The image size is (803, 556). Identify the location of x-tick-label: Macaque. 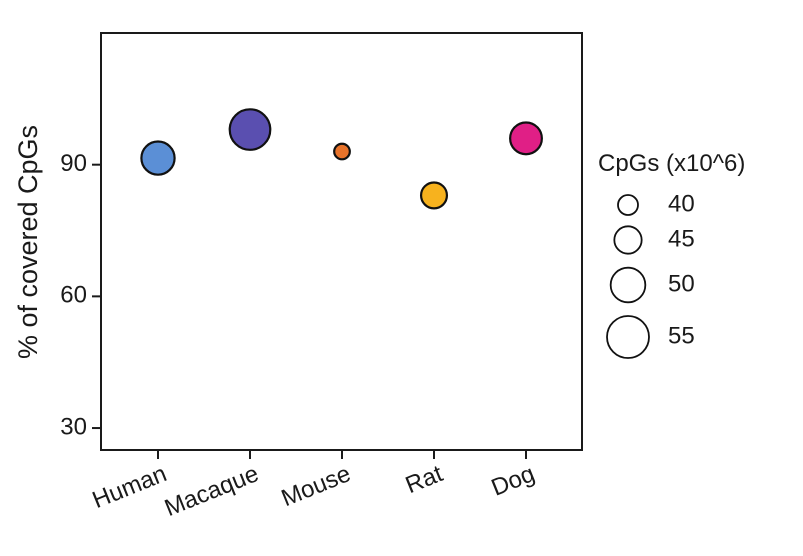
(212, 491).